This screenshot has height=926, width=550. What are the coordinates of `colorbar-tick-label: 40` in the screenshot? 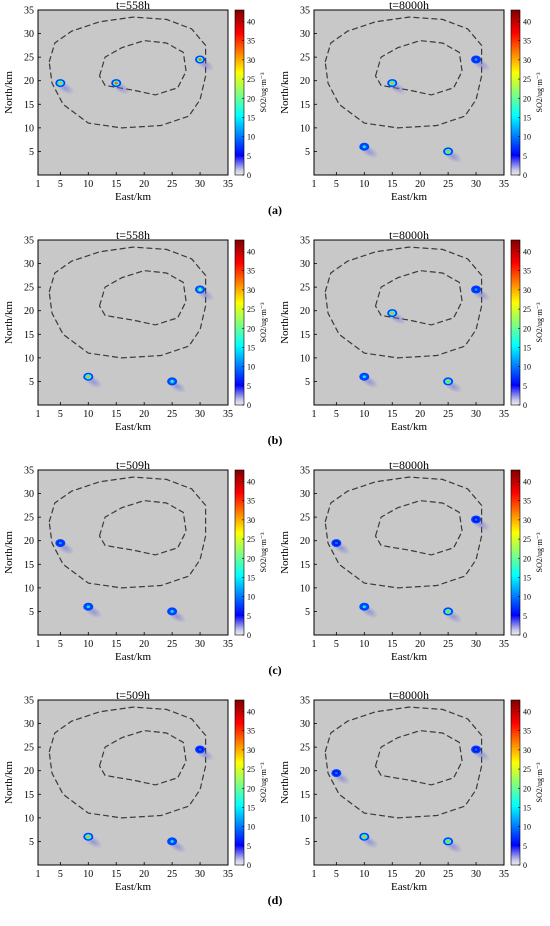 It's located at (251, 482).